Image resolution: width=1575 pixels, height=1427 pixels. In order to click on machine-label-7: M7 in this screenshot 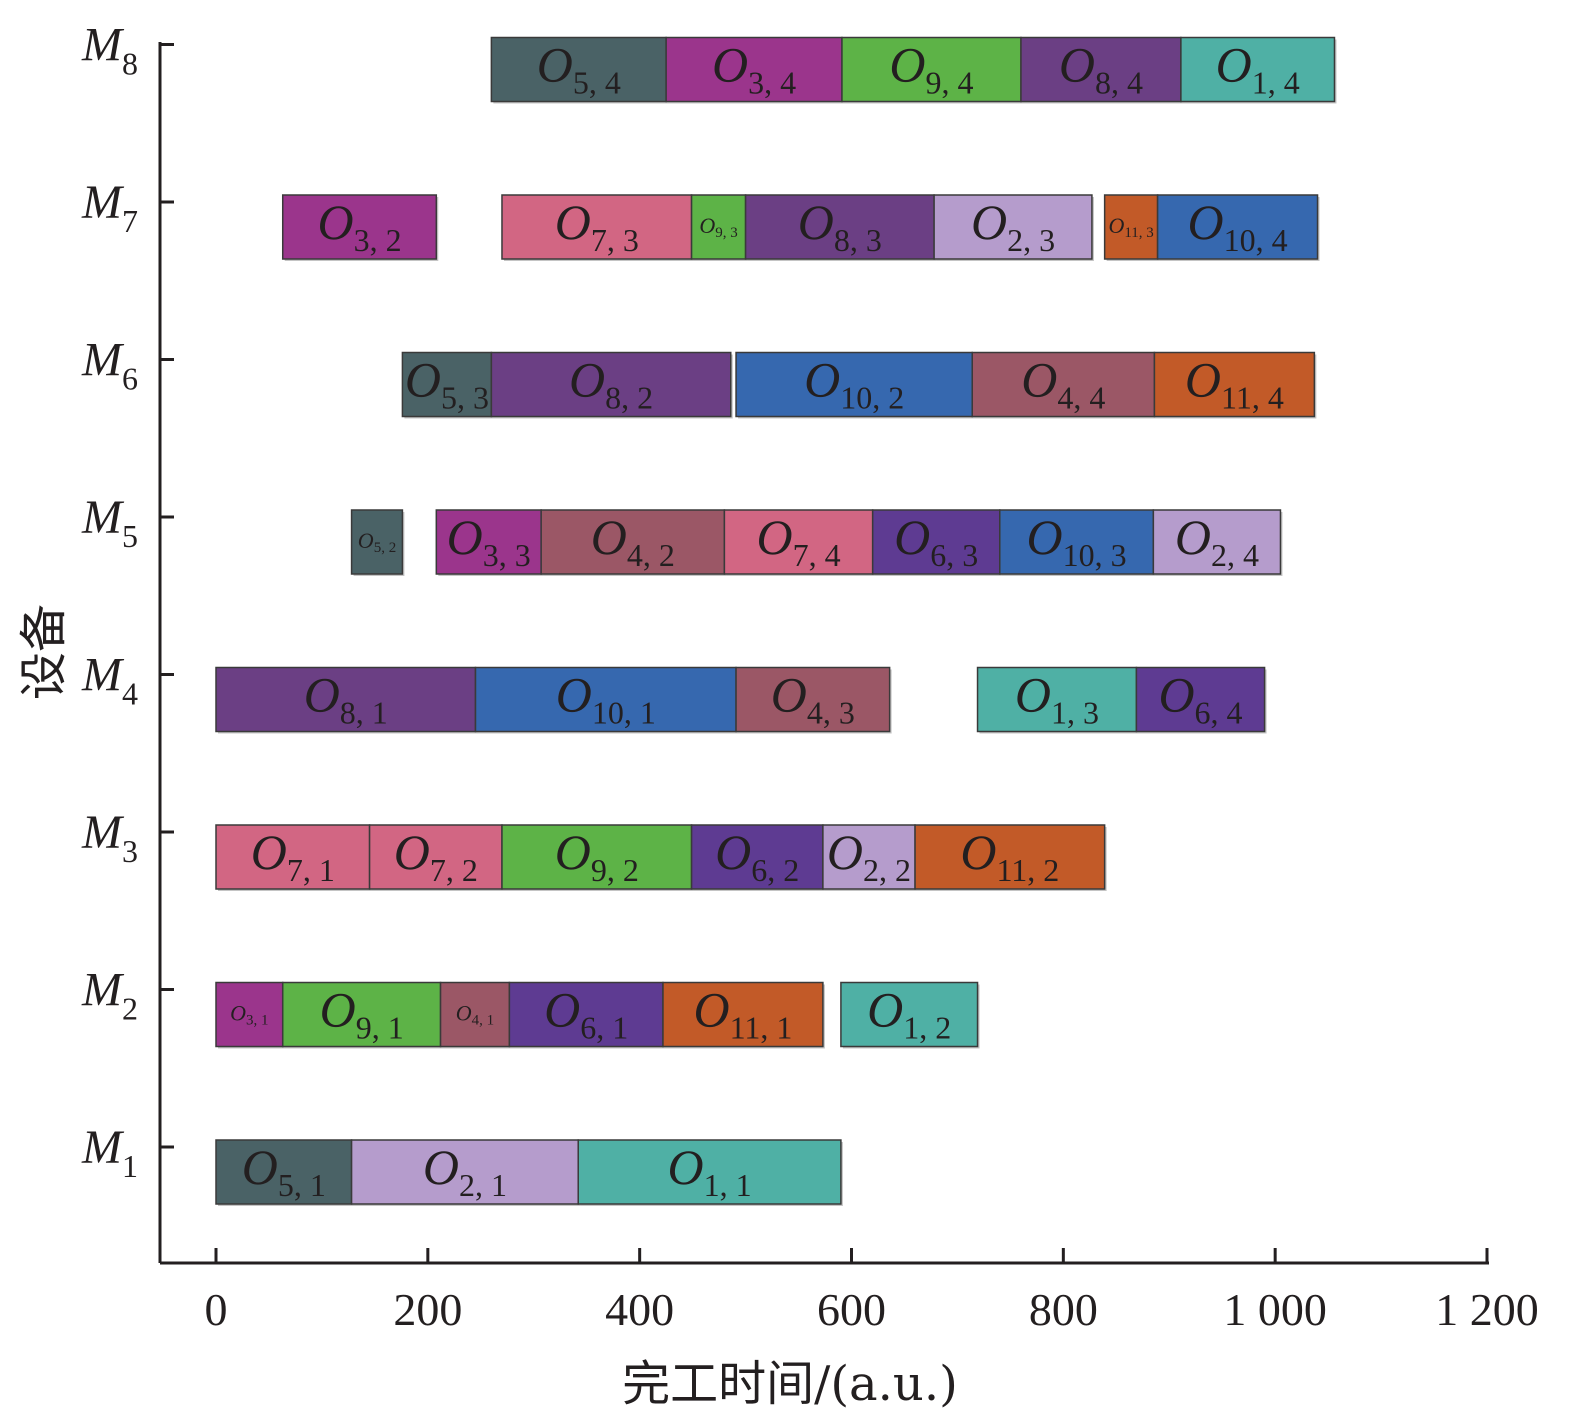, I will do `click(109, 207)`.